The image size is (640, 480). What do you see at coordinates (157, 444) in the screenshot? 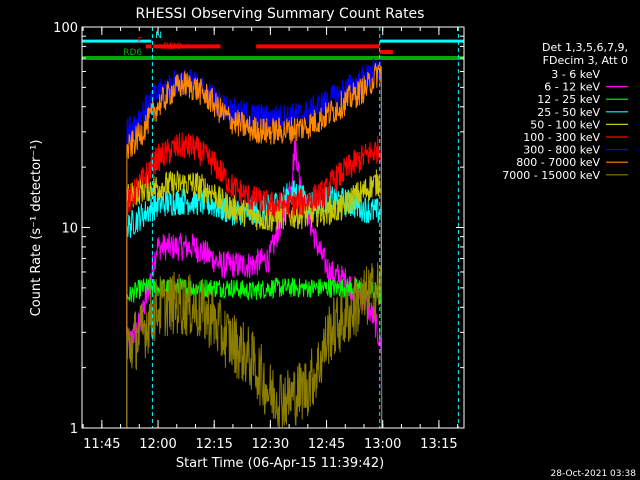
I see `x-tick-label-1: 12:00` at bounding box center [157, 444].